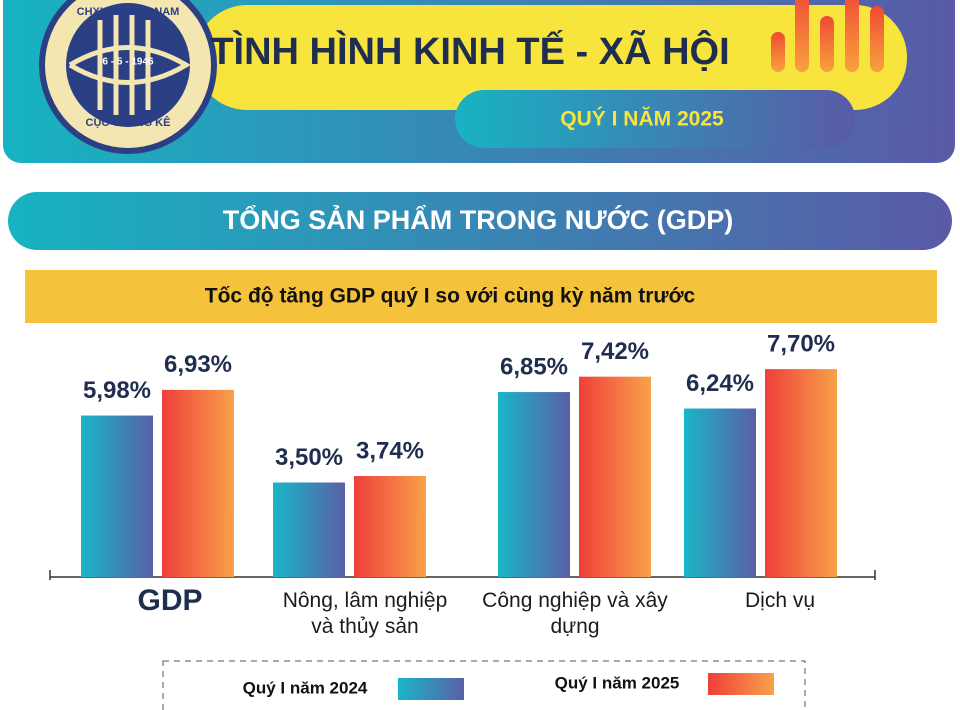  Describe the element at coordinates (534, 366) in the screenshot. I see `value-label: 6,85%` at that location.